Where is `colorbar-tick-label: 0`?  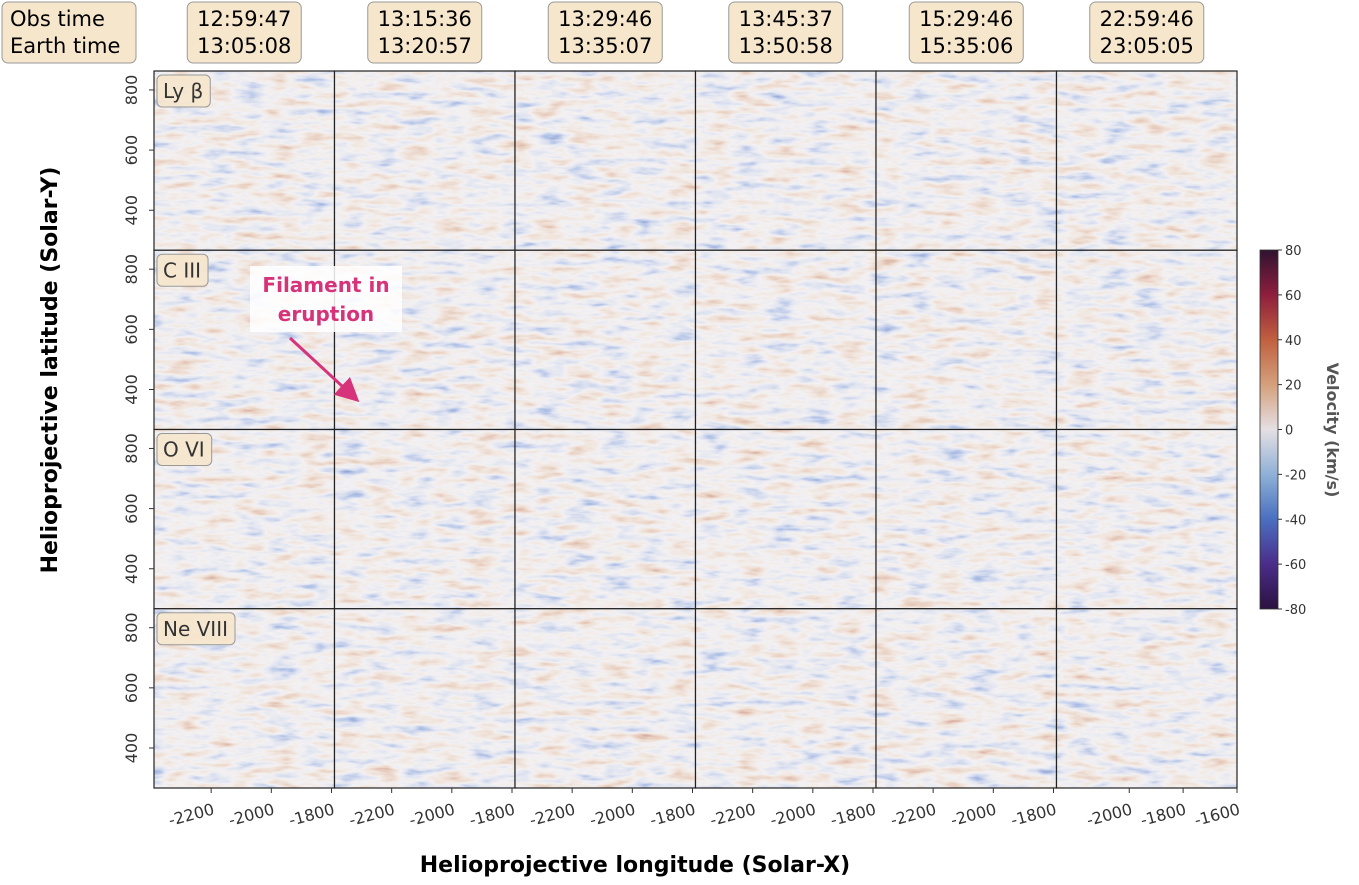 colorbar-tick-label: 0 is located at coordinates (1289, 431).